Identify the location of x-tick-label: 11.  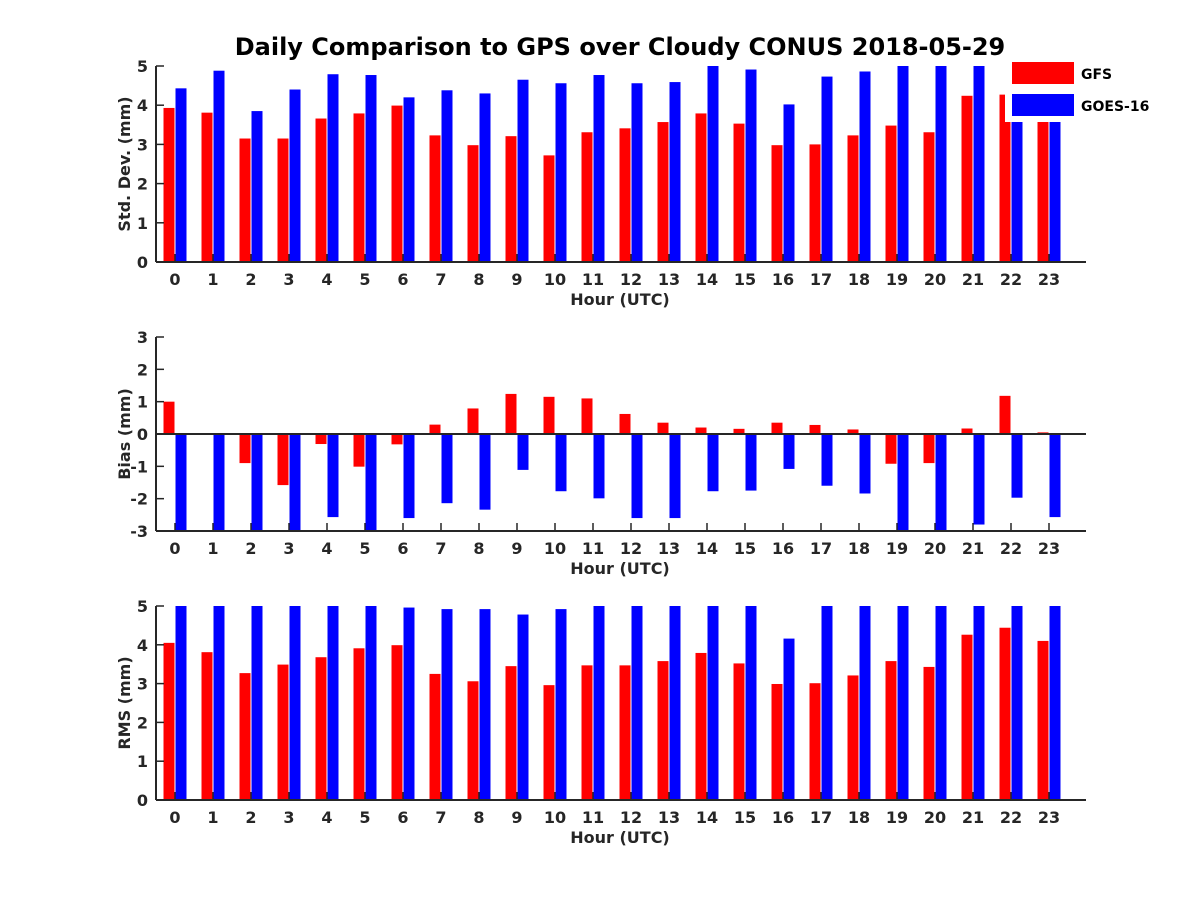
(593, 548).